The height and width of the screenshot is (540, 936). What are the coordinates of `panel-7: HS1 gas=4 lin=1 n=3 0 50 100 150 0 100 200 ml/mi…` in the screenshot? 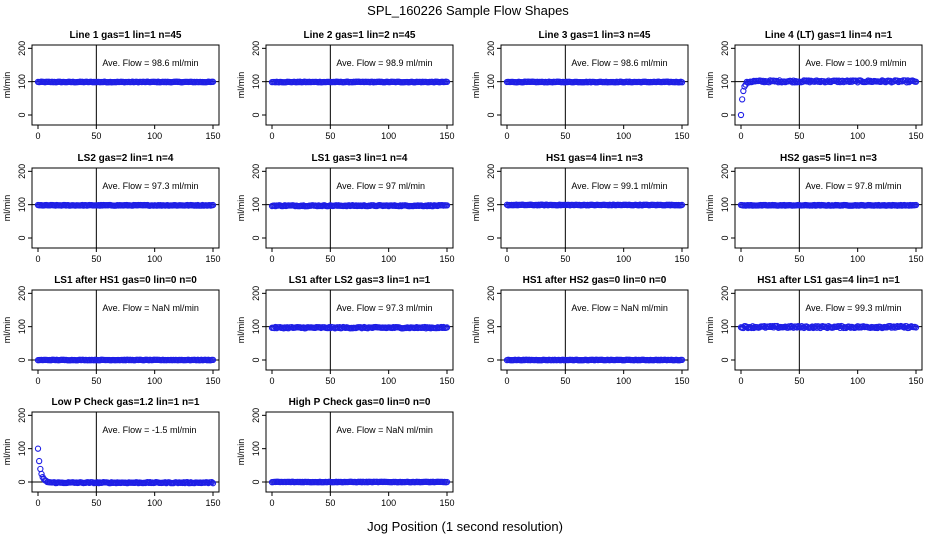 It's located at (580, 208).